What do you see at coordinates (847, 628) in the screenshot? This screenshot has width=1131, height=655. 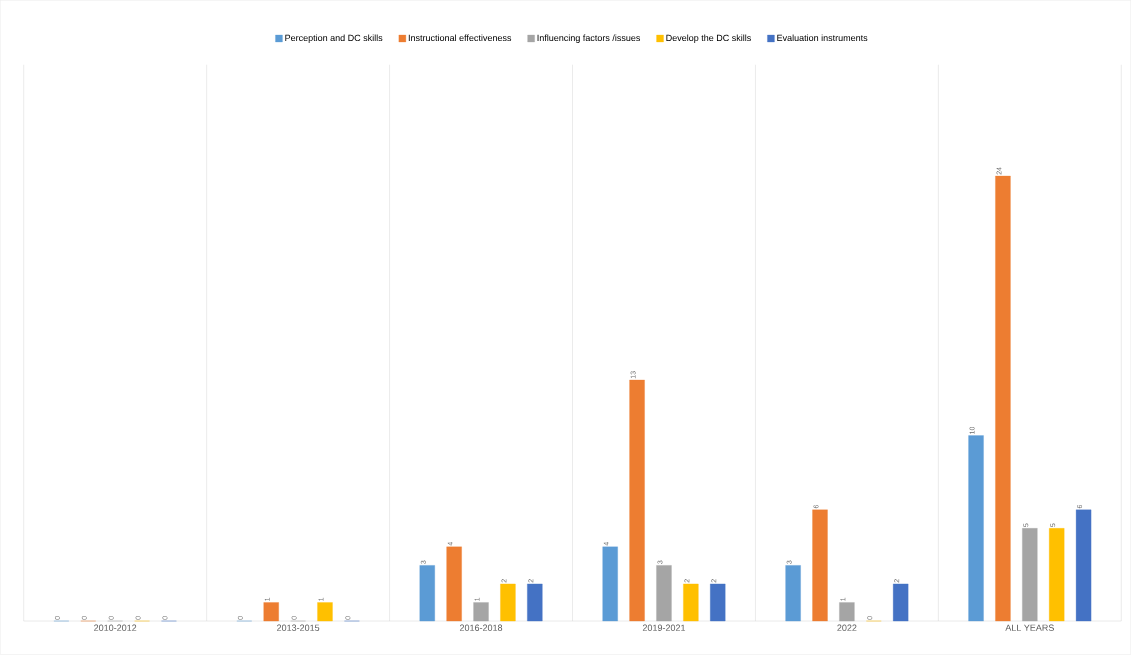 I see `x-tick-label: 2022` at bounding box center [847, 628].